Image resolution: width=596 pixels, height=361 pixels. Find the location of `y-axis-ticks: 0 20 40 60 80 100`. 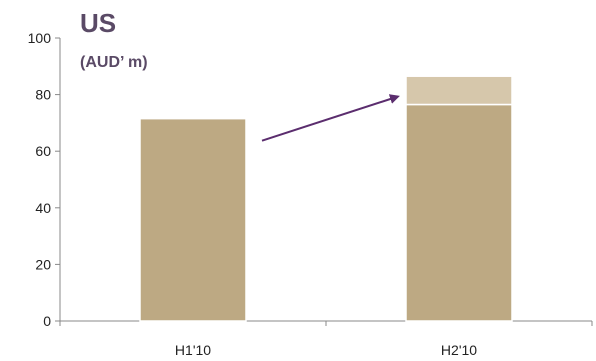

y-axis-ticks: 0 20 40 60 80 100 is located at coordinates (44, 179).